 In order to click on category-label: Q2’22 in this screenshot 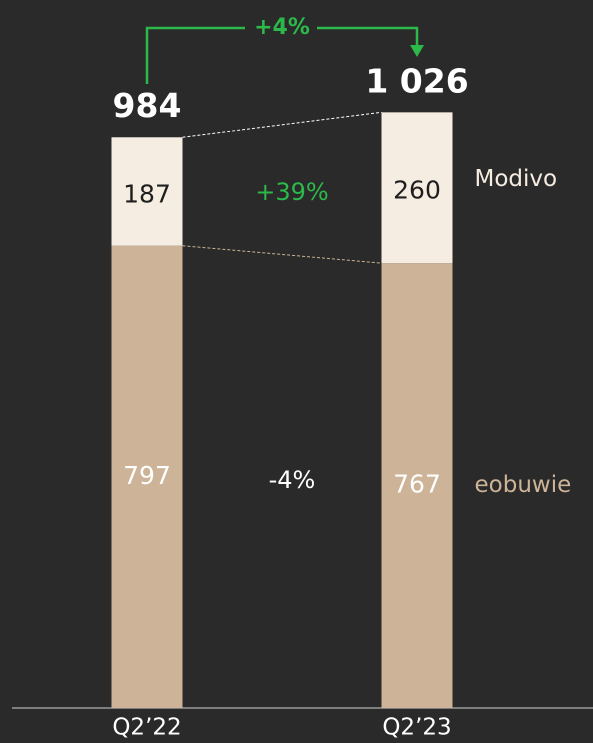, I will do `click(146, 728)`.